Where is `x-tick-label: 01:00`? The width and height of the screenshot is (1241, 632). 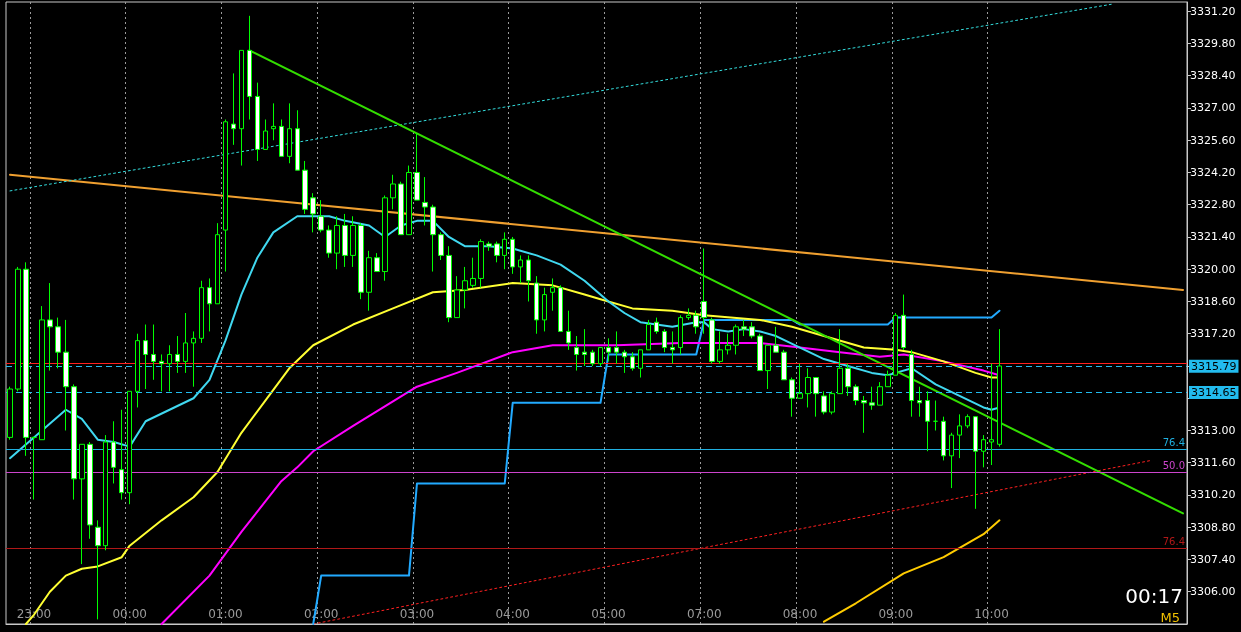
x-tick-label: 01:00 is located at coordinates (225, 614).